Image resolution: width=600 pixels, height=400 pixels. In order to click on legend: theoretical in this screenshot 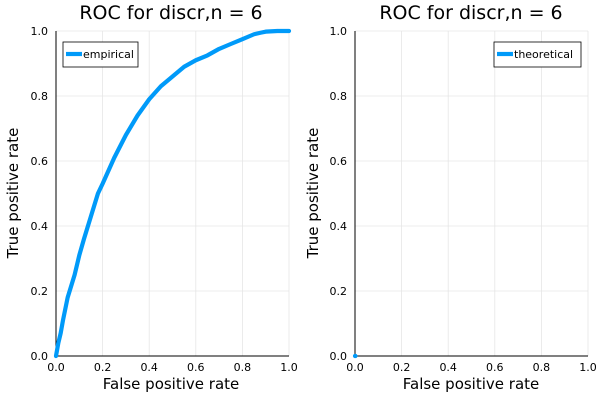, I will do `click(537, 54)`.